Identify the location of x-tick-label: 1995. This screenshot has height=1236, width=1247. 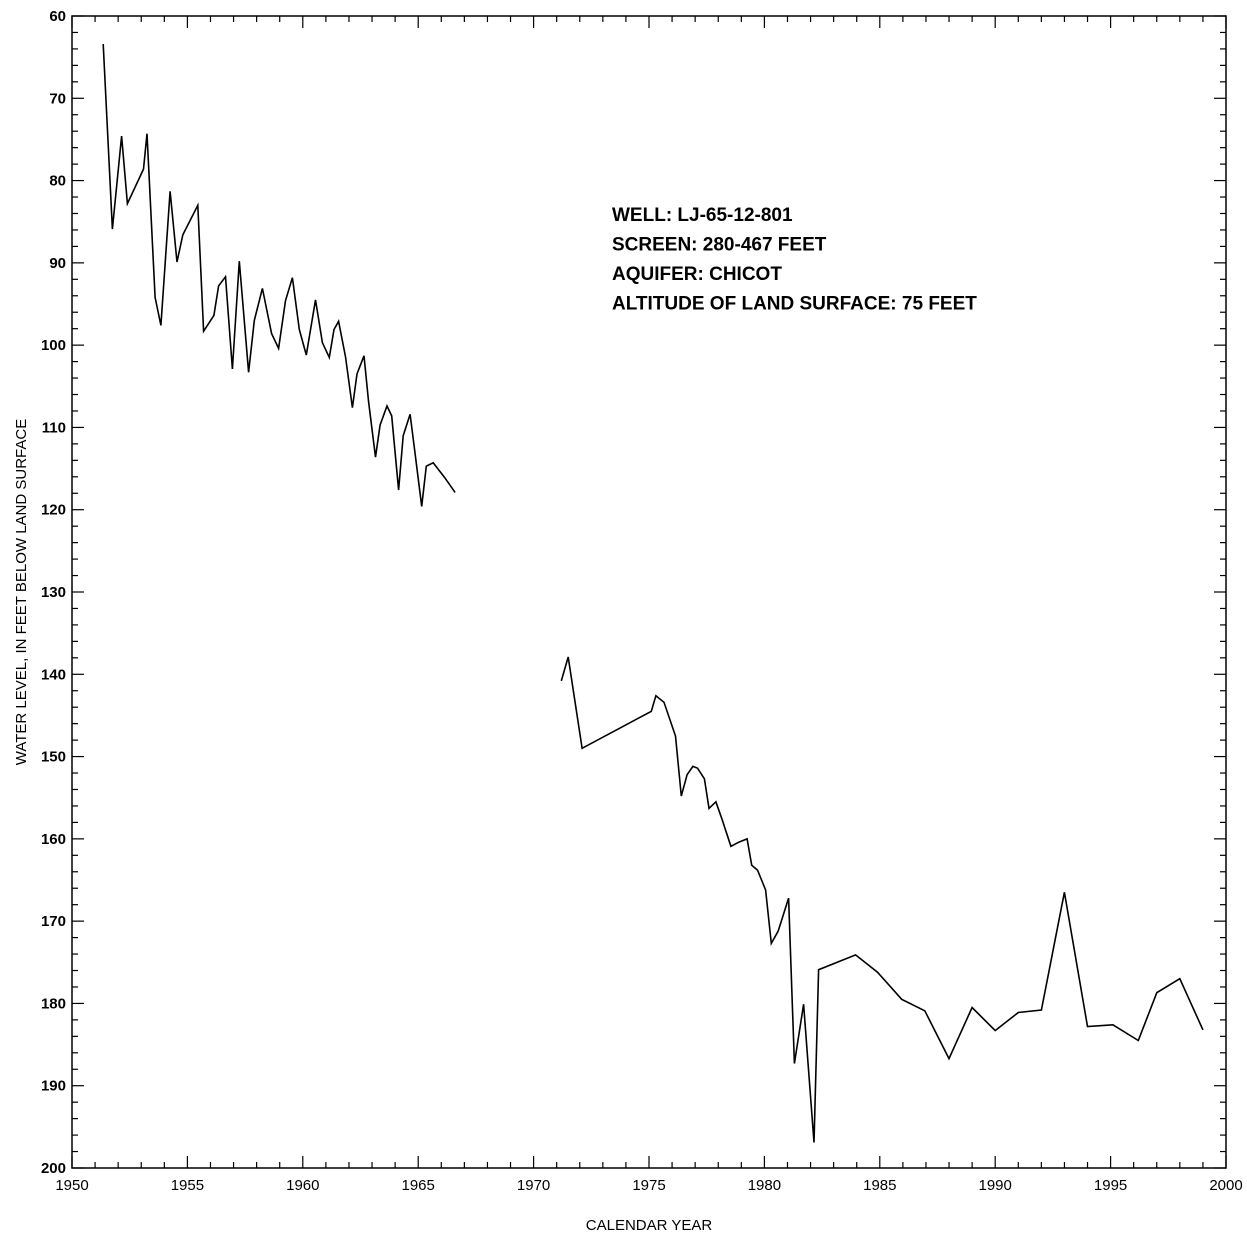
(1110, 1185).